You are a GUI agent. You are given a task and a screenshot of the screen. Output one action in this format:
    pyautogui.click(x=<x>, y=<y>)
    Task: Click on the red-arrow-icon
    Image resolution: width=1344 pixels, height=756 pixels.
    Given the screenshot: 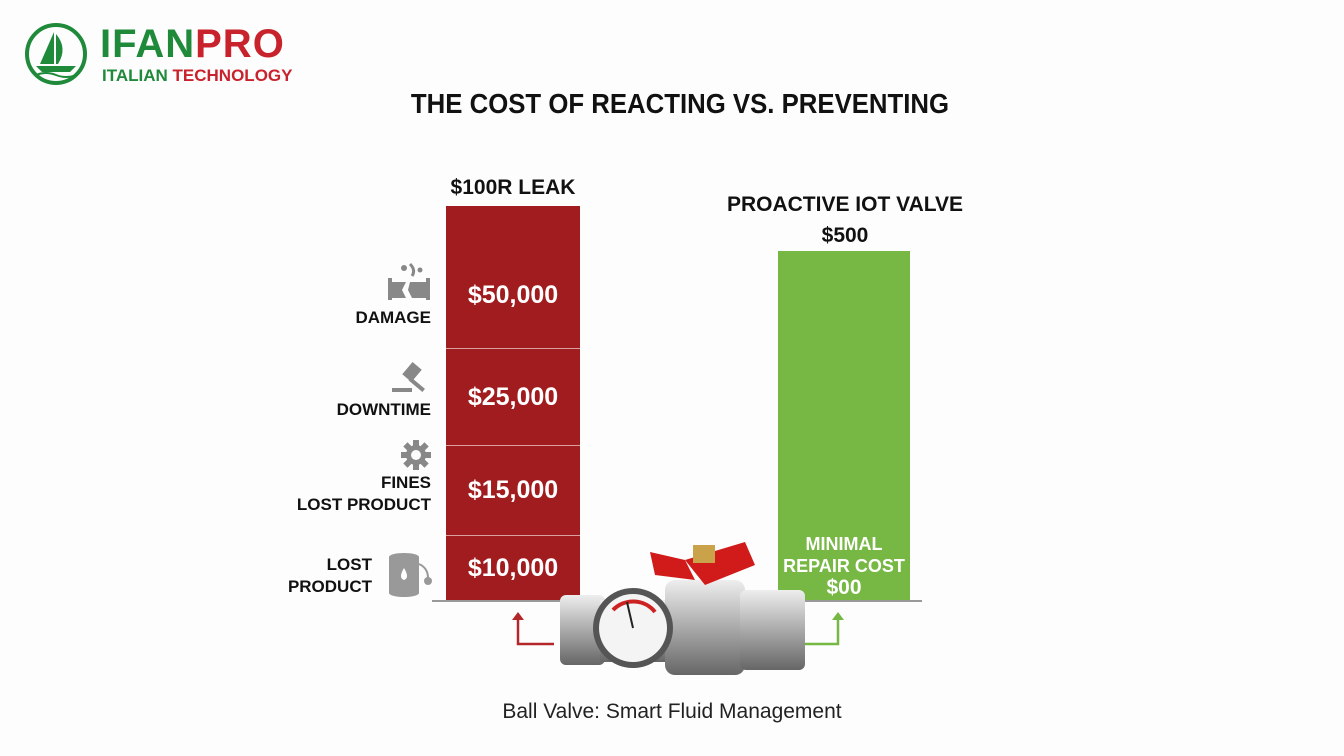 What is the action you would take?
    pyautogui.click(x=533, y=629)
    